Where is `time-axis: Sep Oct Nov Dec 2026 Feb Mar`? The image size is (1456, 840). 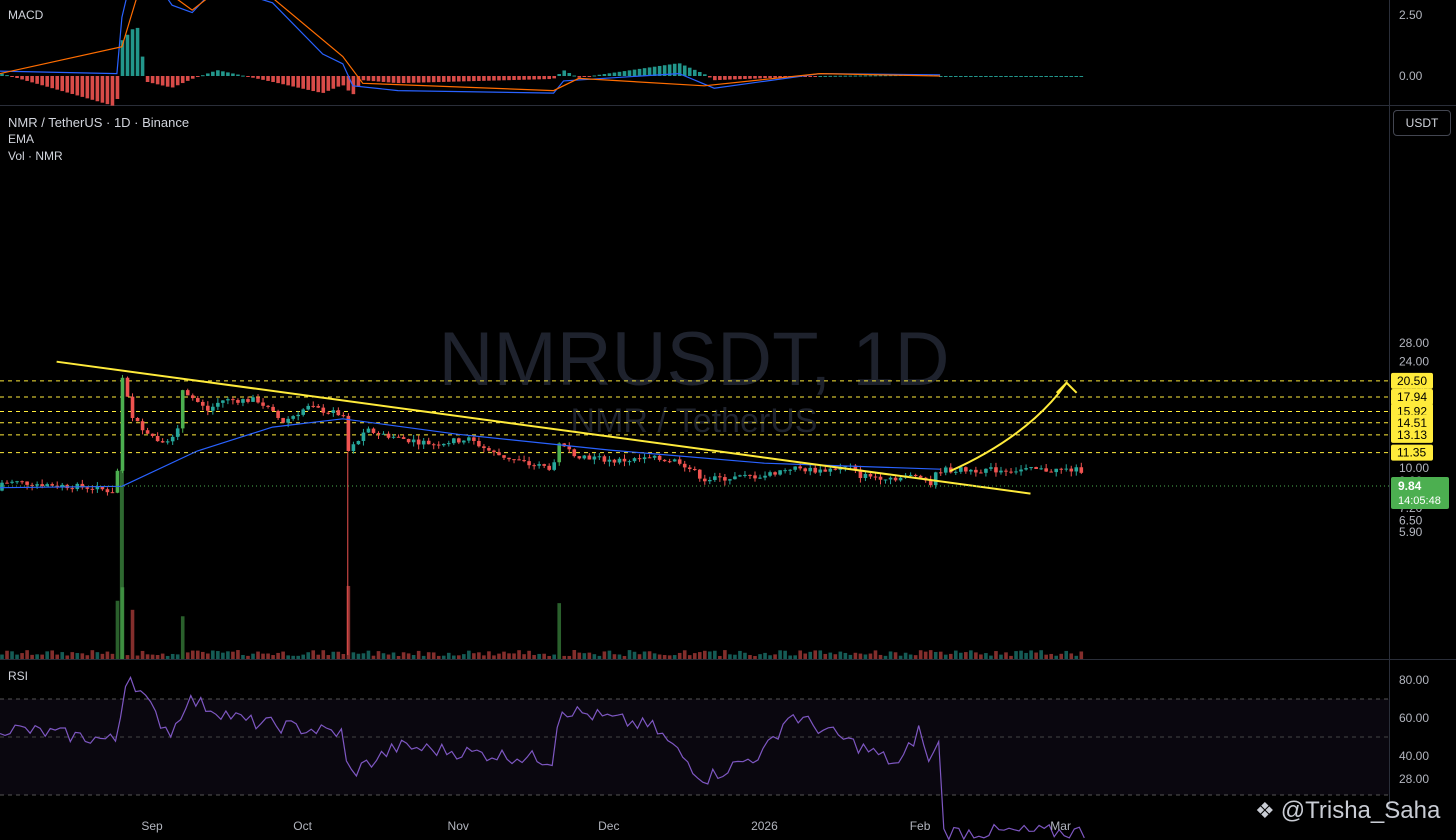
time-axis: Sep Oct Nov Dec 2026 Feb Mar is located at coordinates (606, 826).